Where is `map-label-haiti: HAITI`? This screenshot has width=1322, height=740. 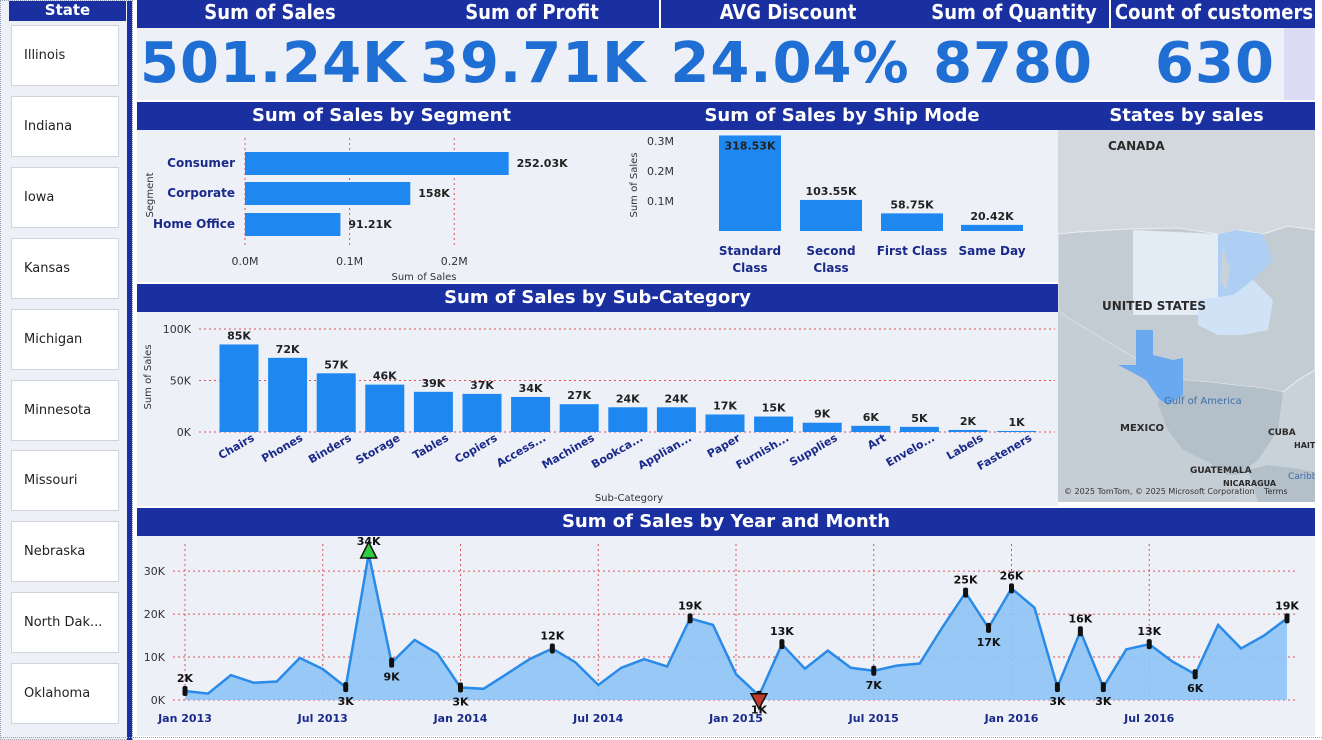
map-label-haiti: HAITI is located at coordinates (1304, 445).